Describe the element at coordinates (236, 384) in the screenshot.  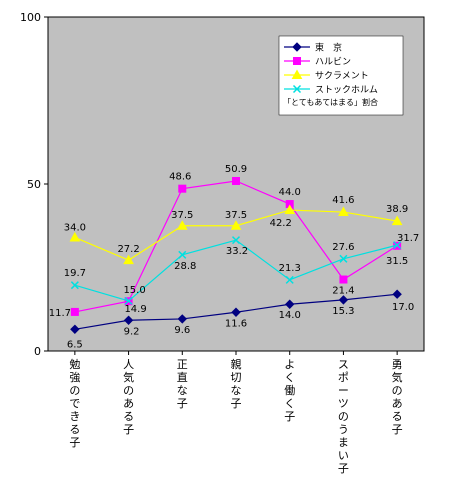
I see `x-tick-label: 親切な子` at that location.